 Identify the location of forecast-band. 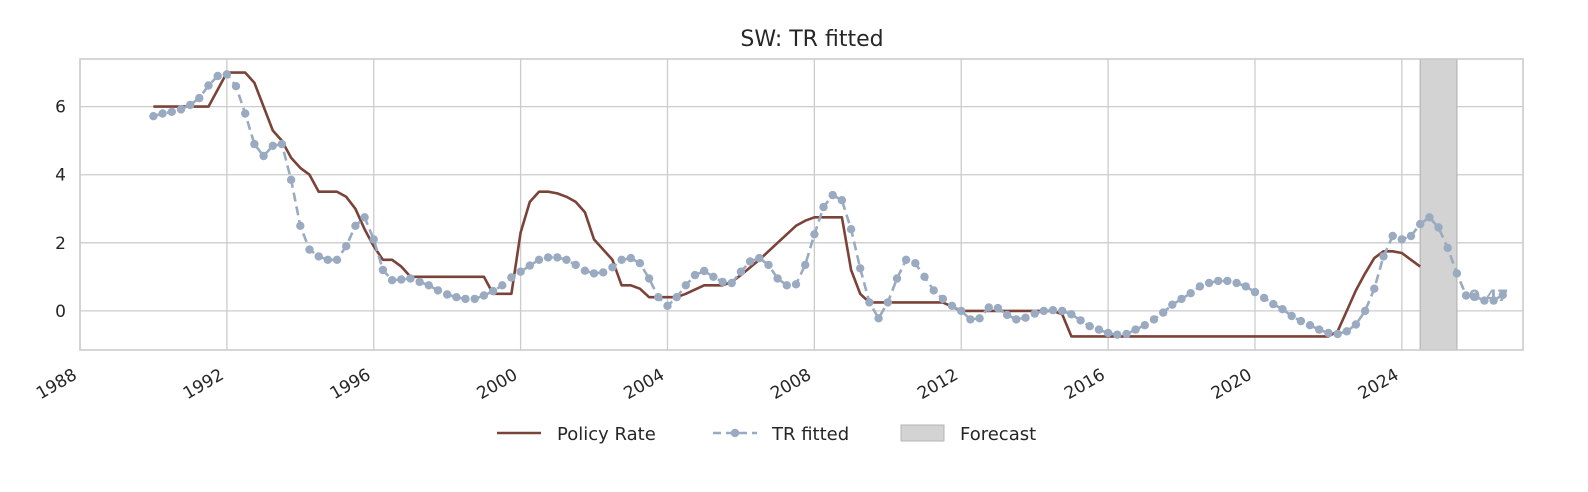
(1438, 204).